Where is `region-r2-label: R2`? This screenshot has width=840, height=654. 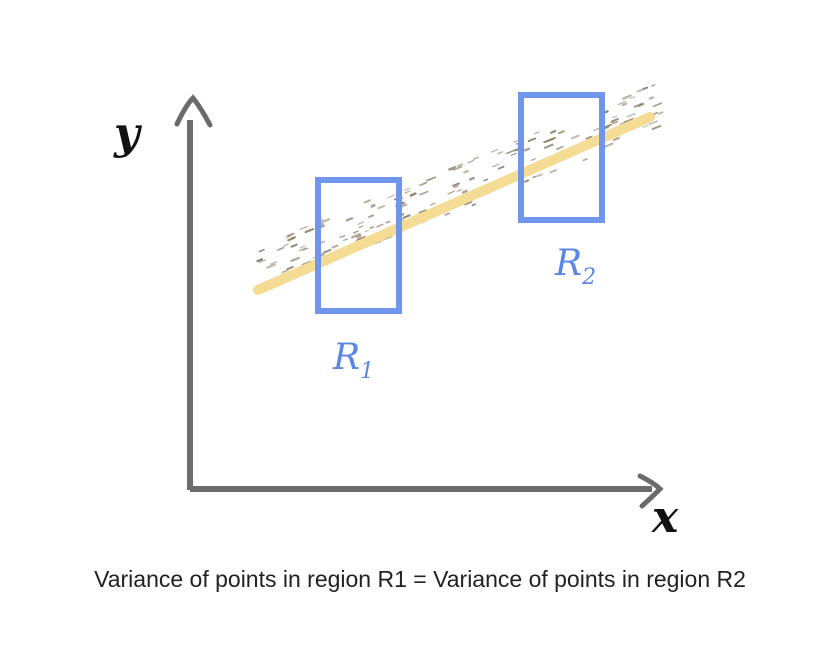 region-r2-label: R2 is located at coordinates (575, 266).